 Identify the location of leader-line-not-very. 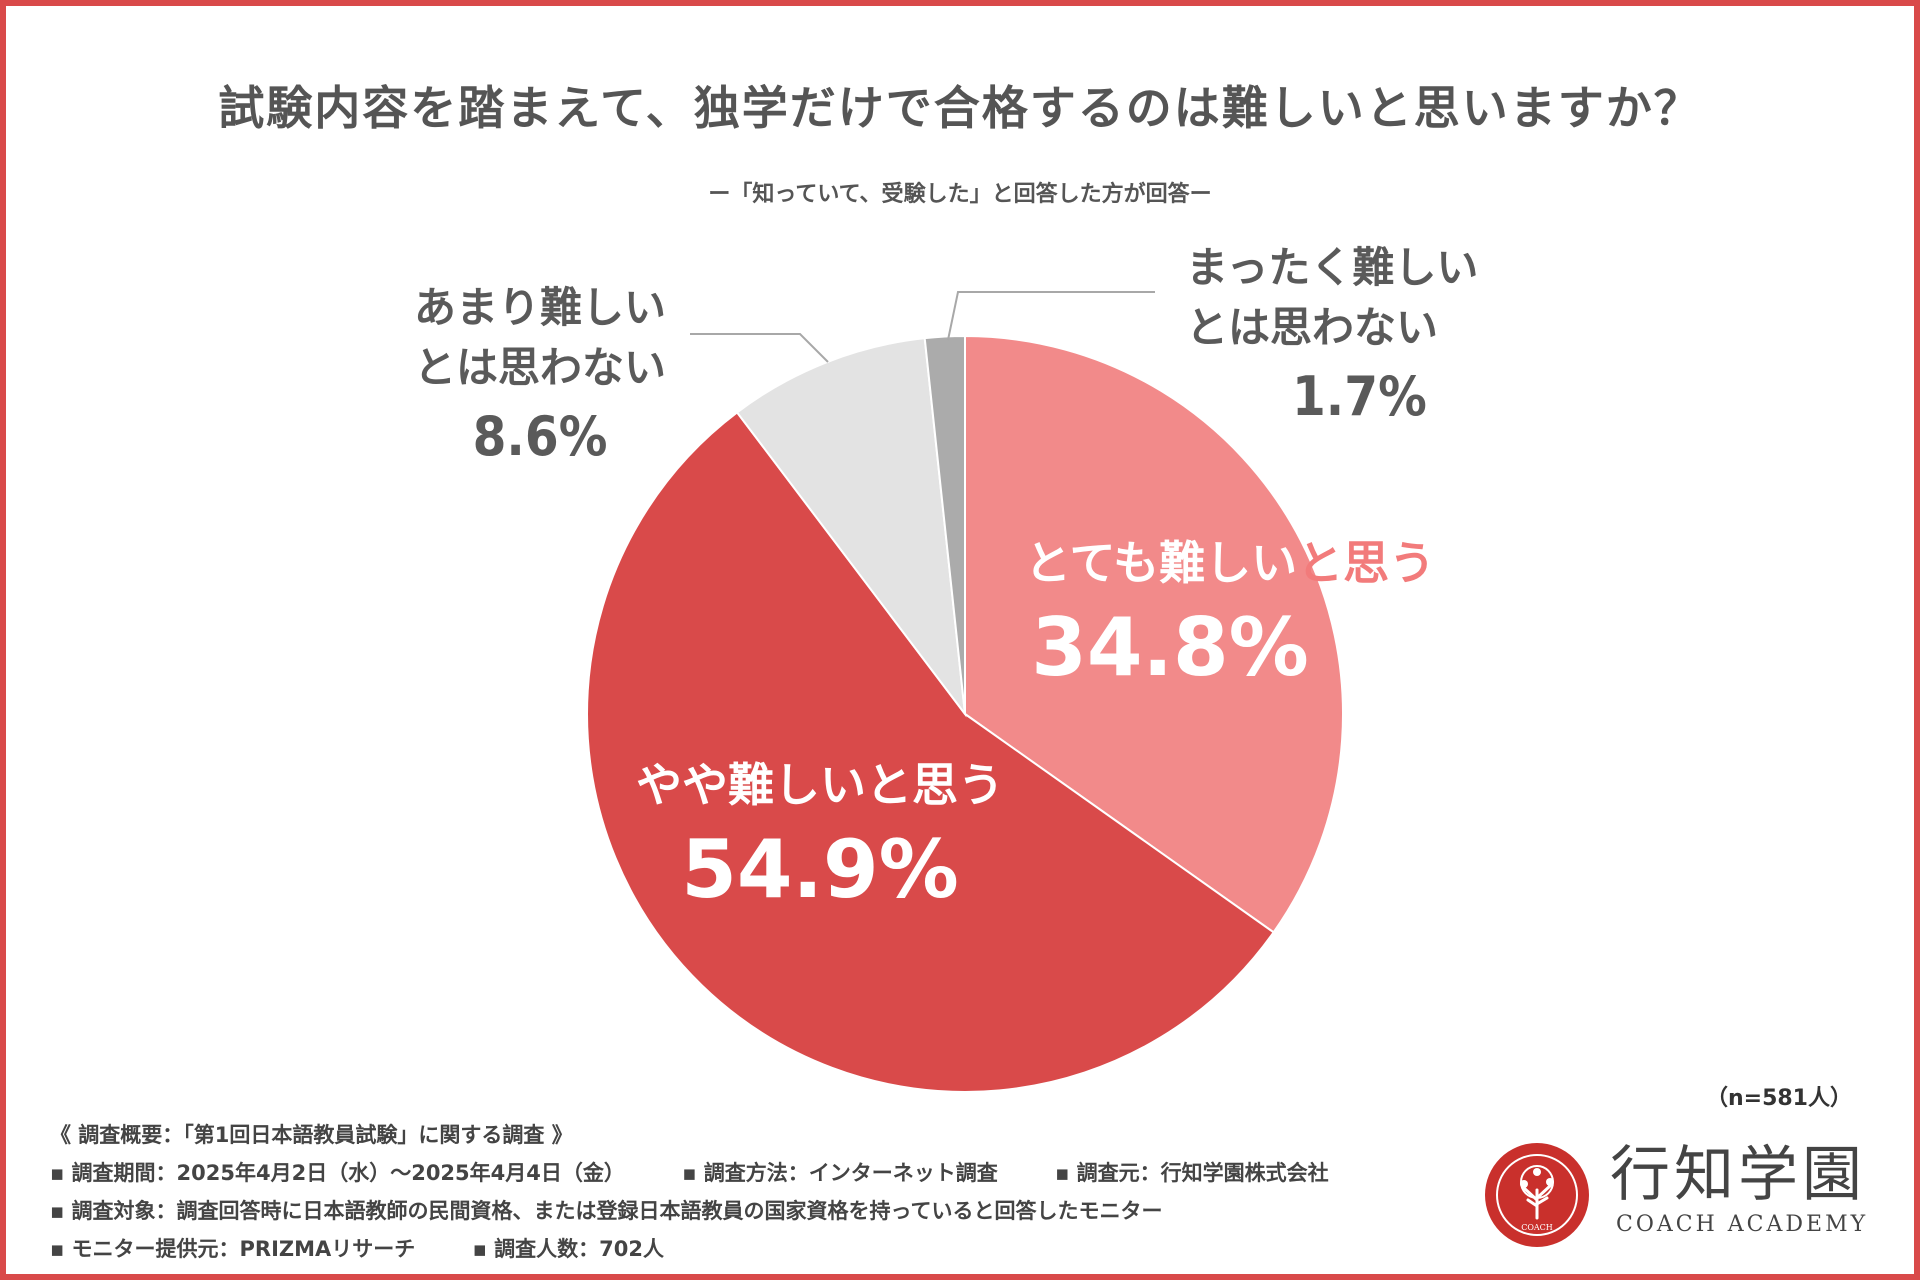
(759, 348).